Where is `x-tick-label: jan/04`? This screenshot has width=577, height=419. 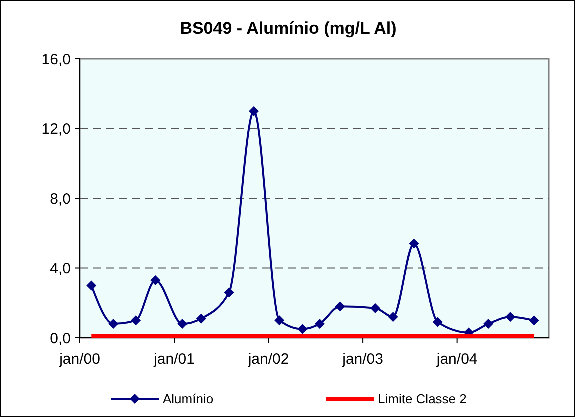 x-tick-label: jan/04 is located at coordinates (457, 359).